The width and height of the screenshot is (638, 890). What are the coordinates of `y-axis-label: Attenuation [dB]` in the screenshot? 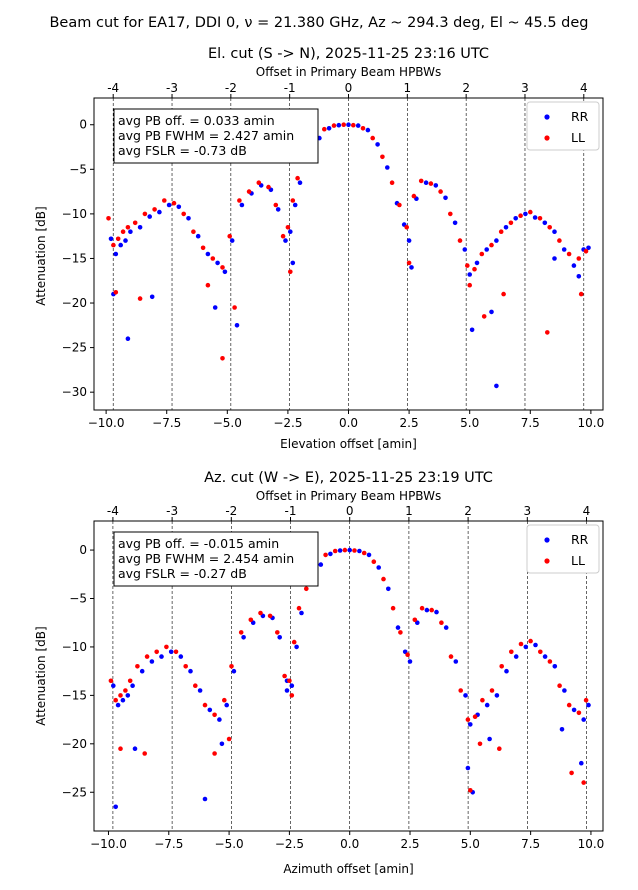 It's located at (41, 675).